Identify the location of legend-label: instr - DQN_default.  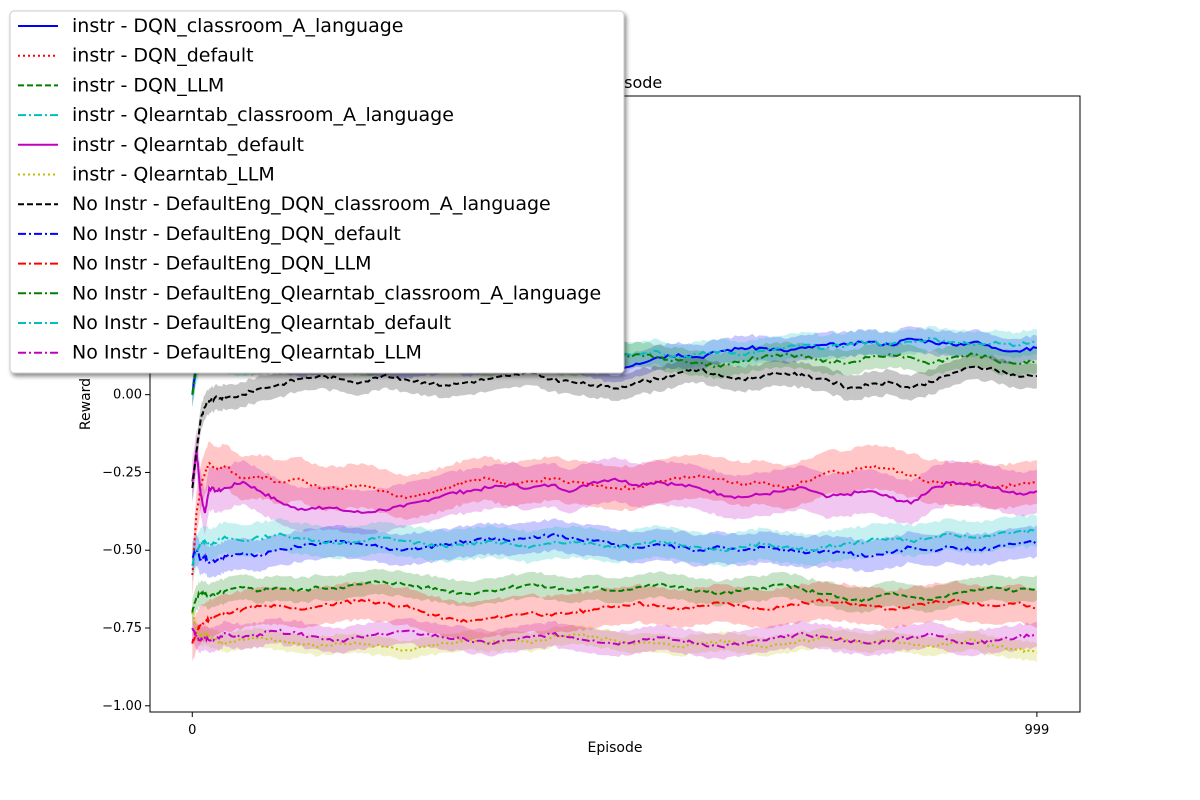
(163, 56).